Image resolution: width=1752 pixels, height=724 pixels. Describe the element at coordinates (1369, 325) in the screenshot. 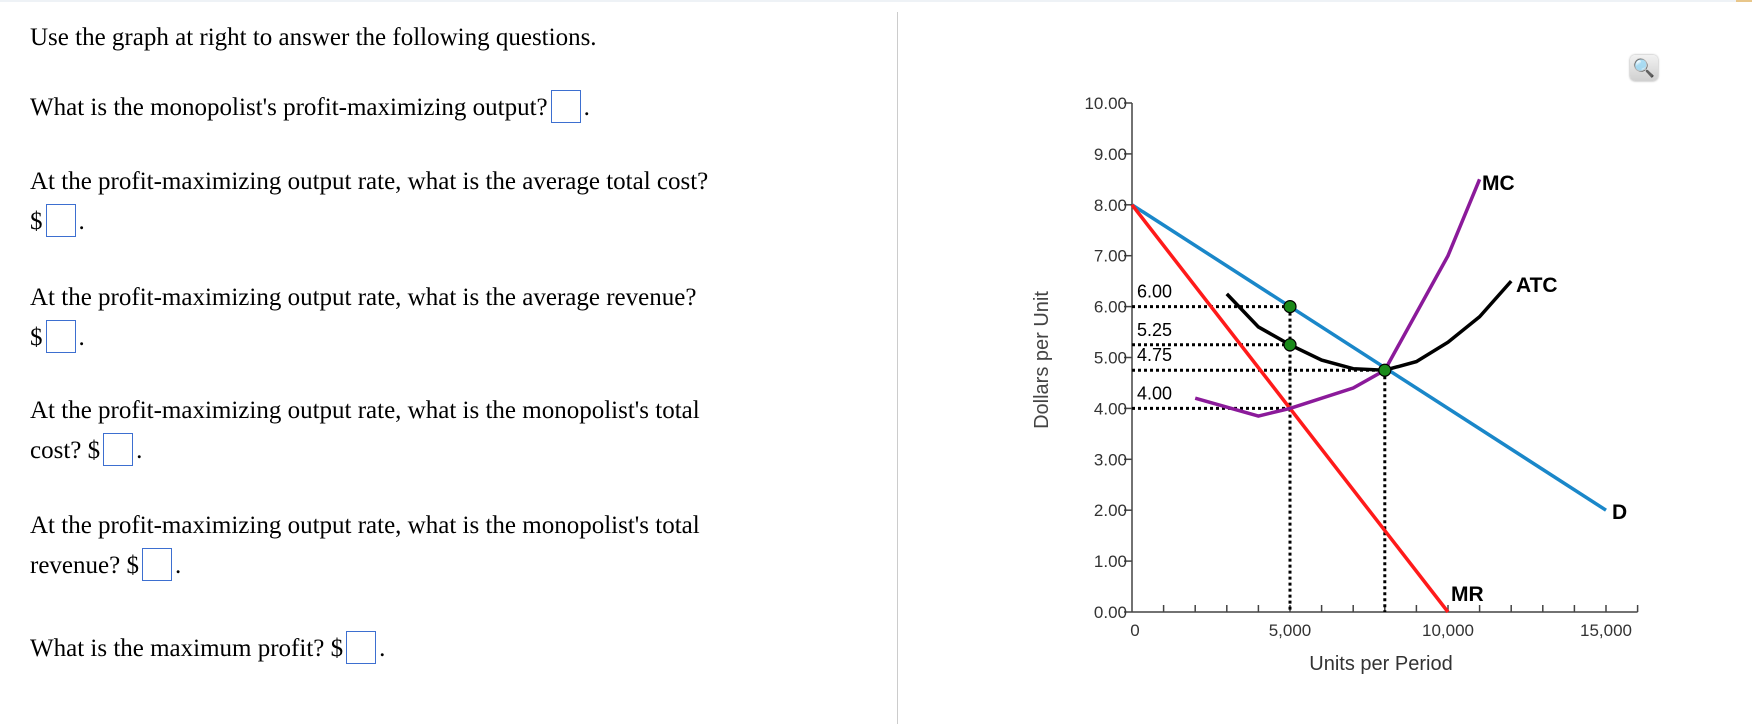

I see `curve-atc` at that location.